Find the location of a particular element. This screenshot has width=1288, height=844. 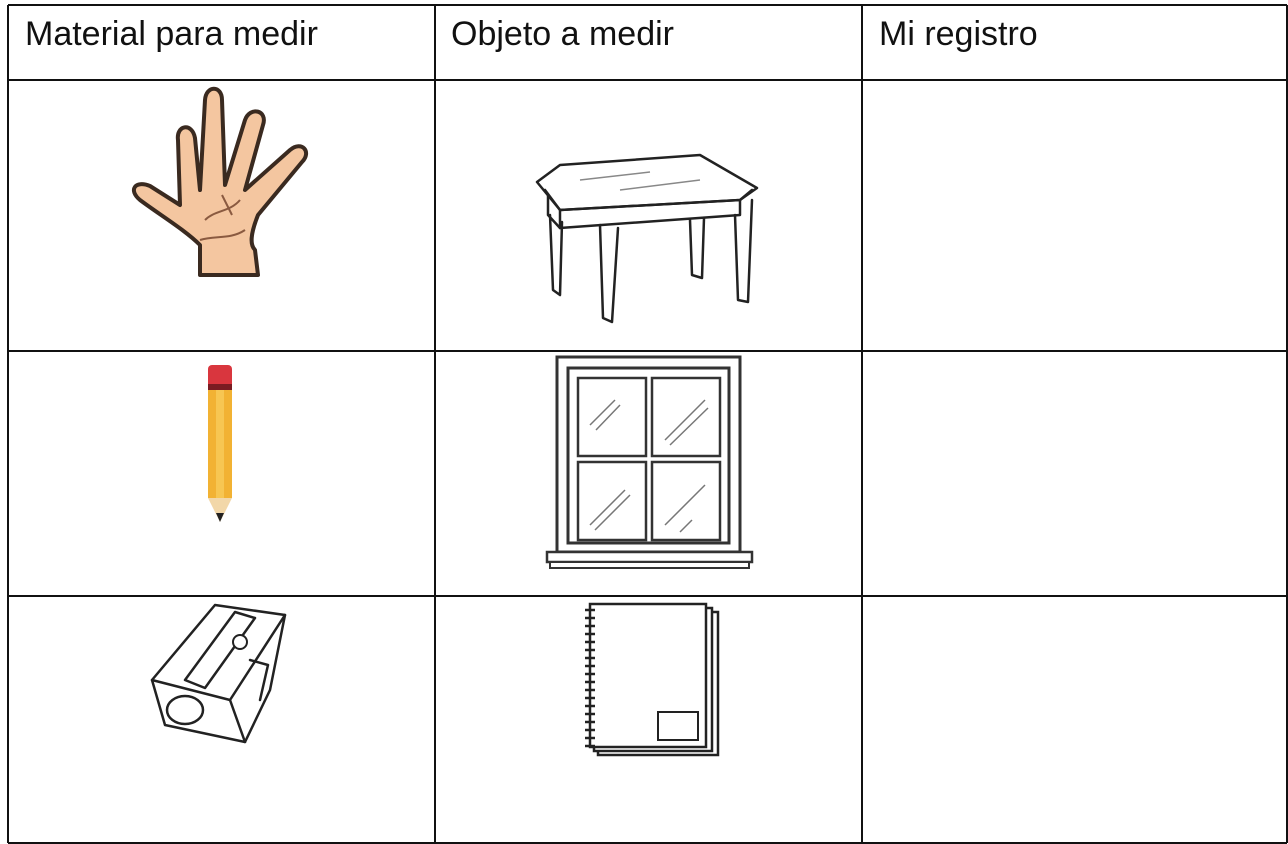

window-icon is located at coordinates (649, 462).